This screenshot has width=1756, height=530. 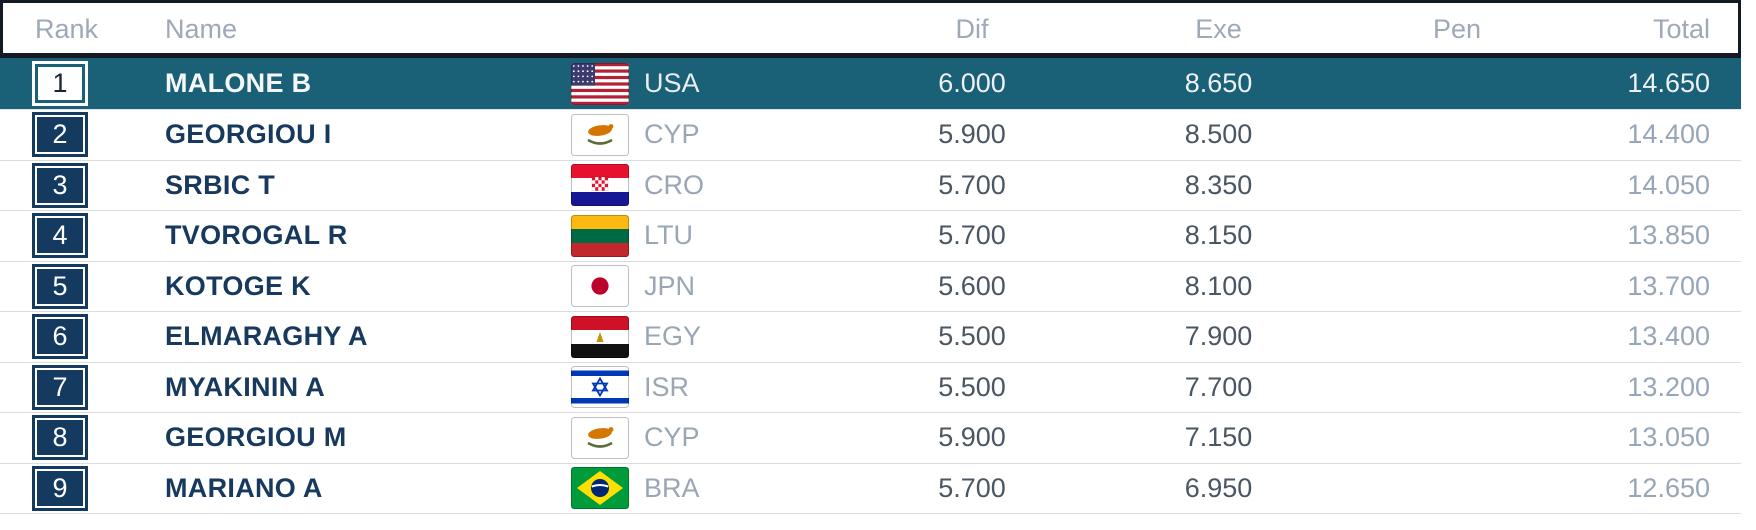 I want to click on exe-value: 8.150, so click(x=1218, y=235).